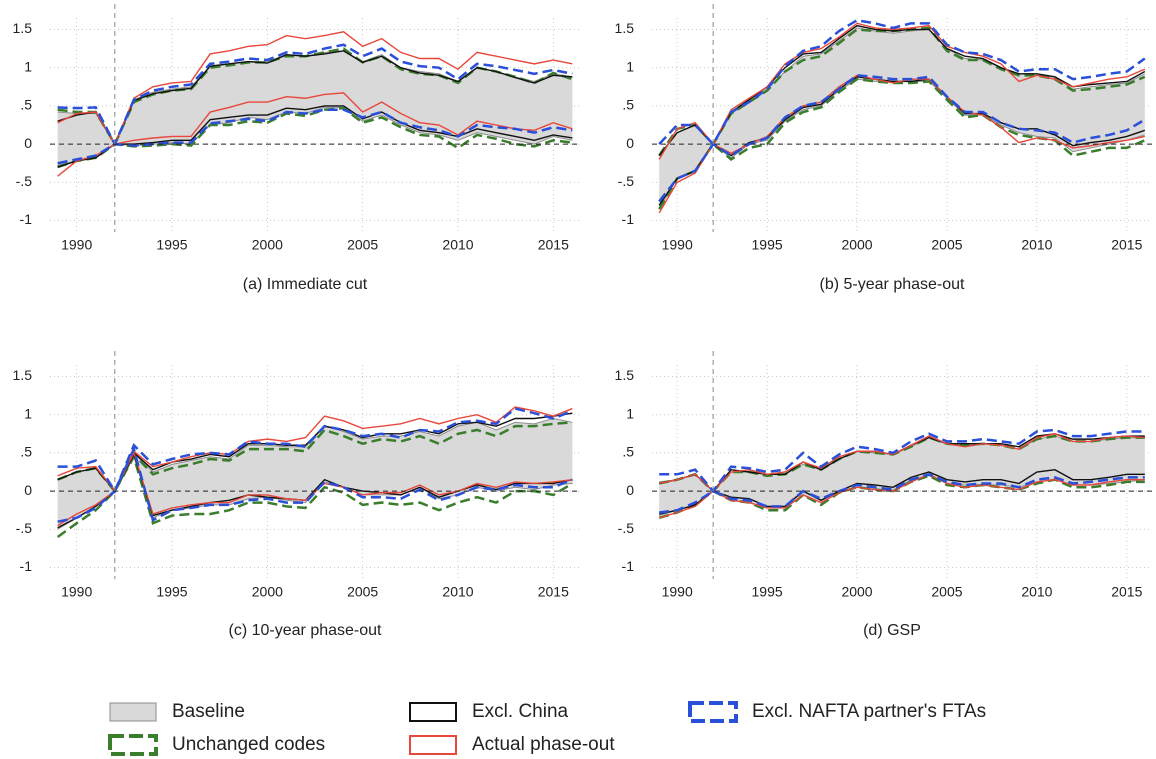 Image resolution: width=1156 pixels, height=759 pixels. Describe the element at coordinates (305, 284) in the screenshot. I see `panel-title: (a) Immediate cut` at that location.